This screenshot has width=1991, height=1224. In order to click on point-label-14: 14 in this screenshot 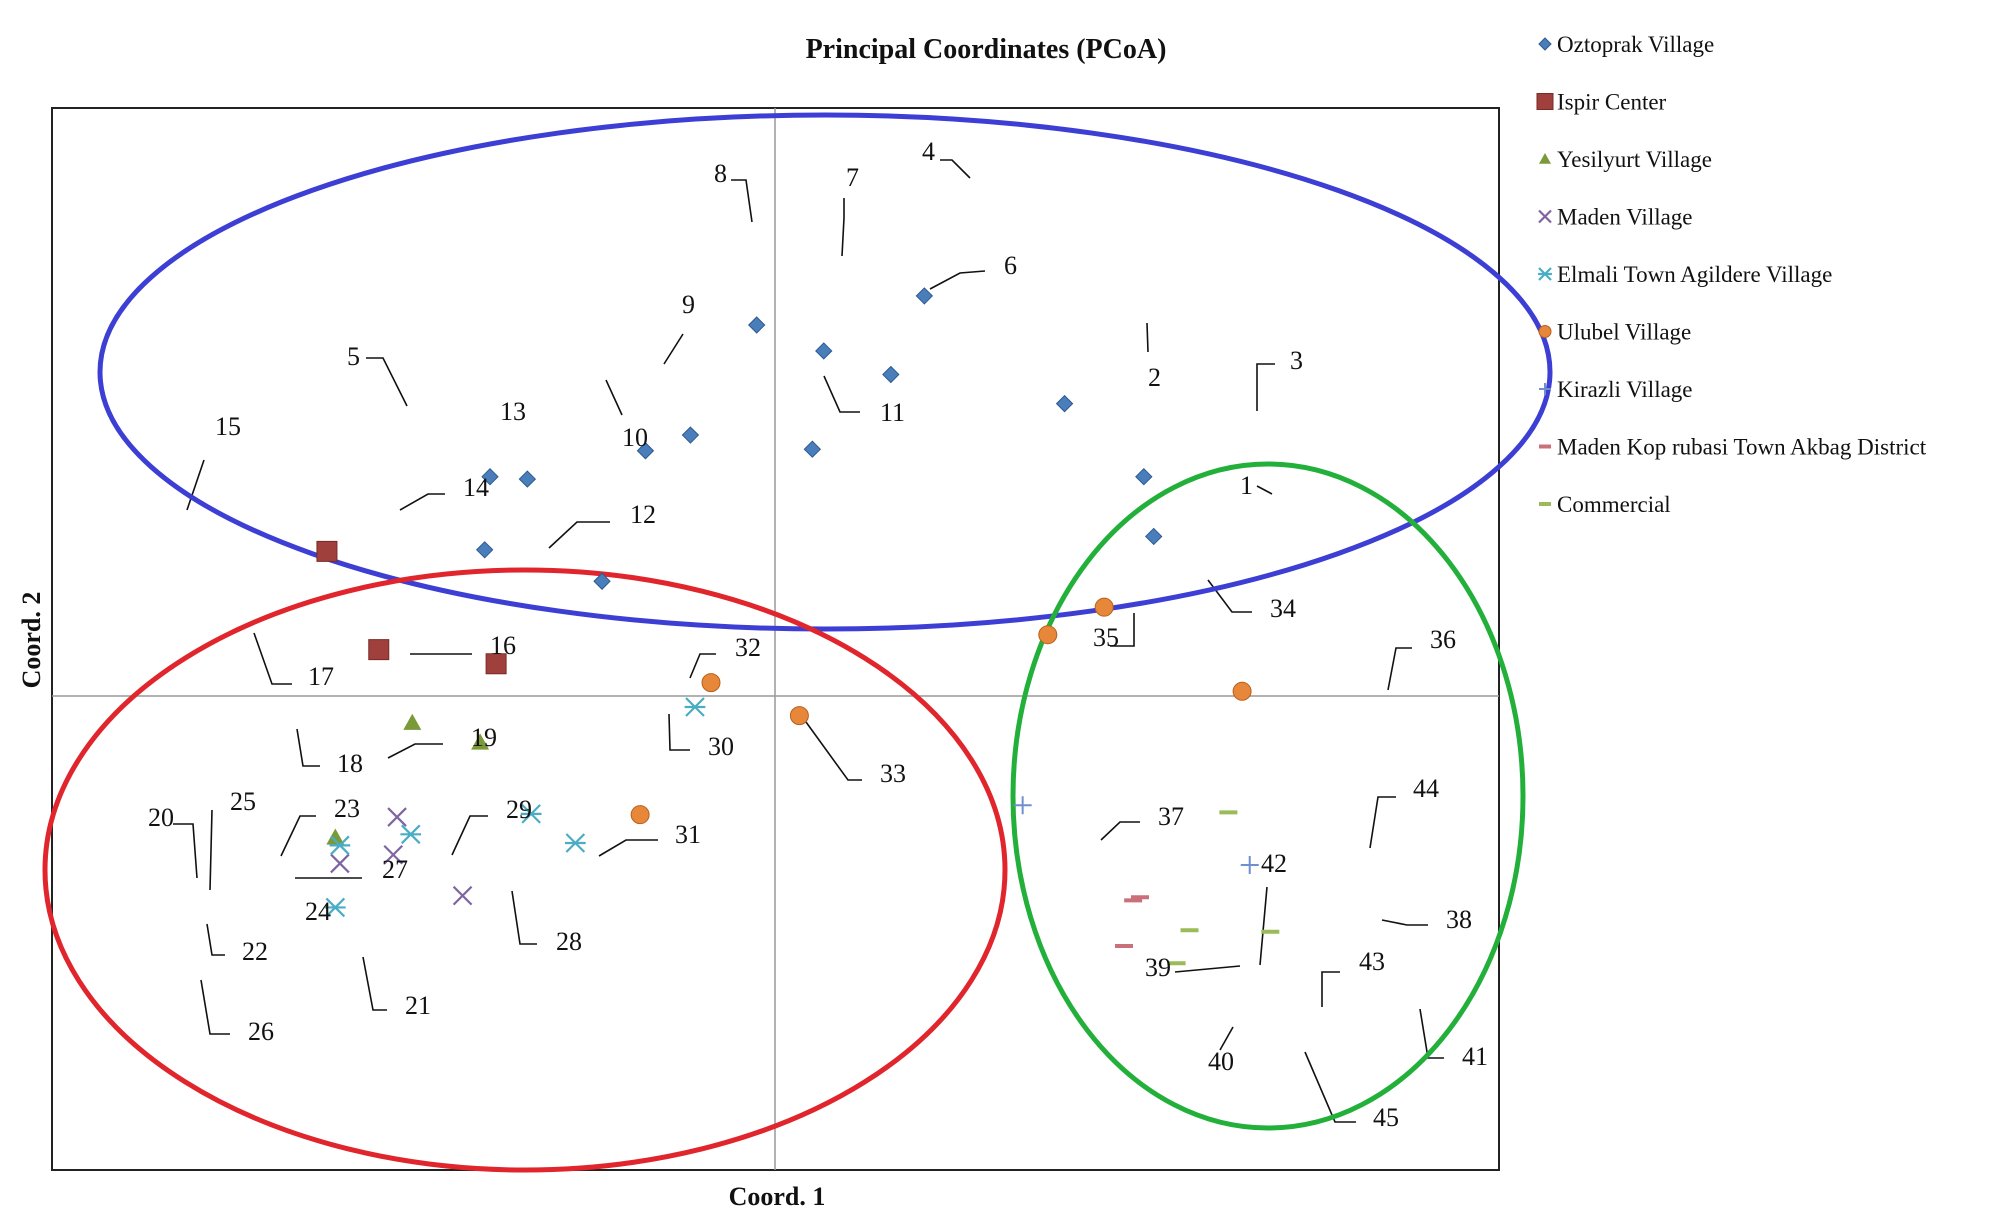, I will do `click(476, 487)`.